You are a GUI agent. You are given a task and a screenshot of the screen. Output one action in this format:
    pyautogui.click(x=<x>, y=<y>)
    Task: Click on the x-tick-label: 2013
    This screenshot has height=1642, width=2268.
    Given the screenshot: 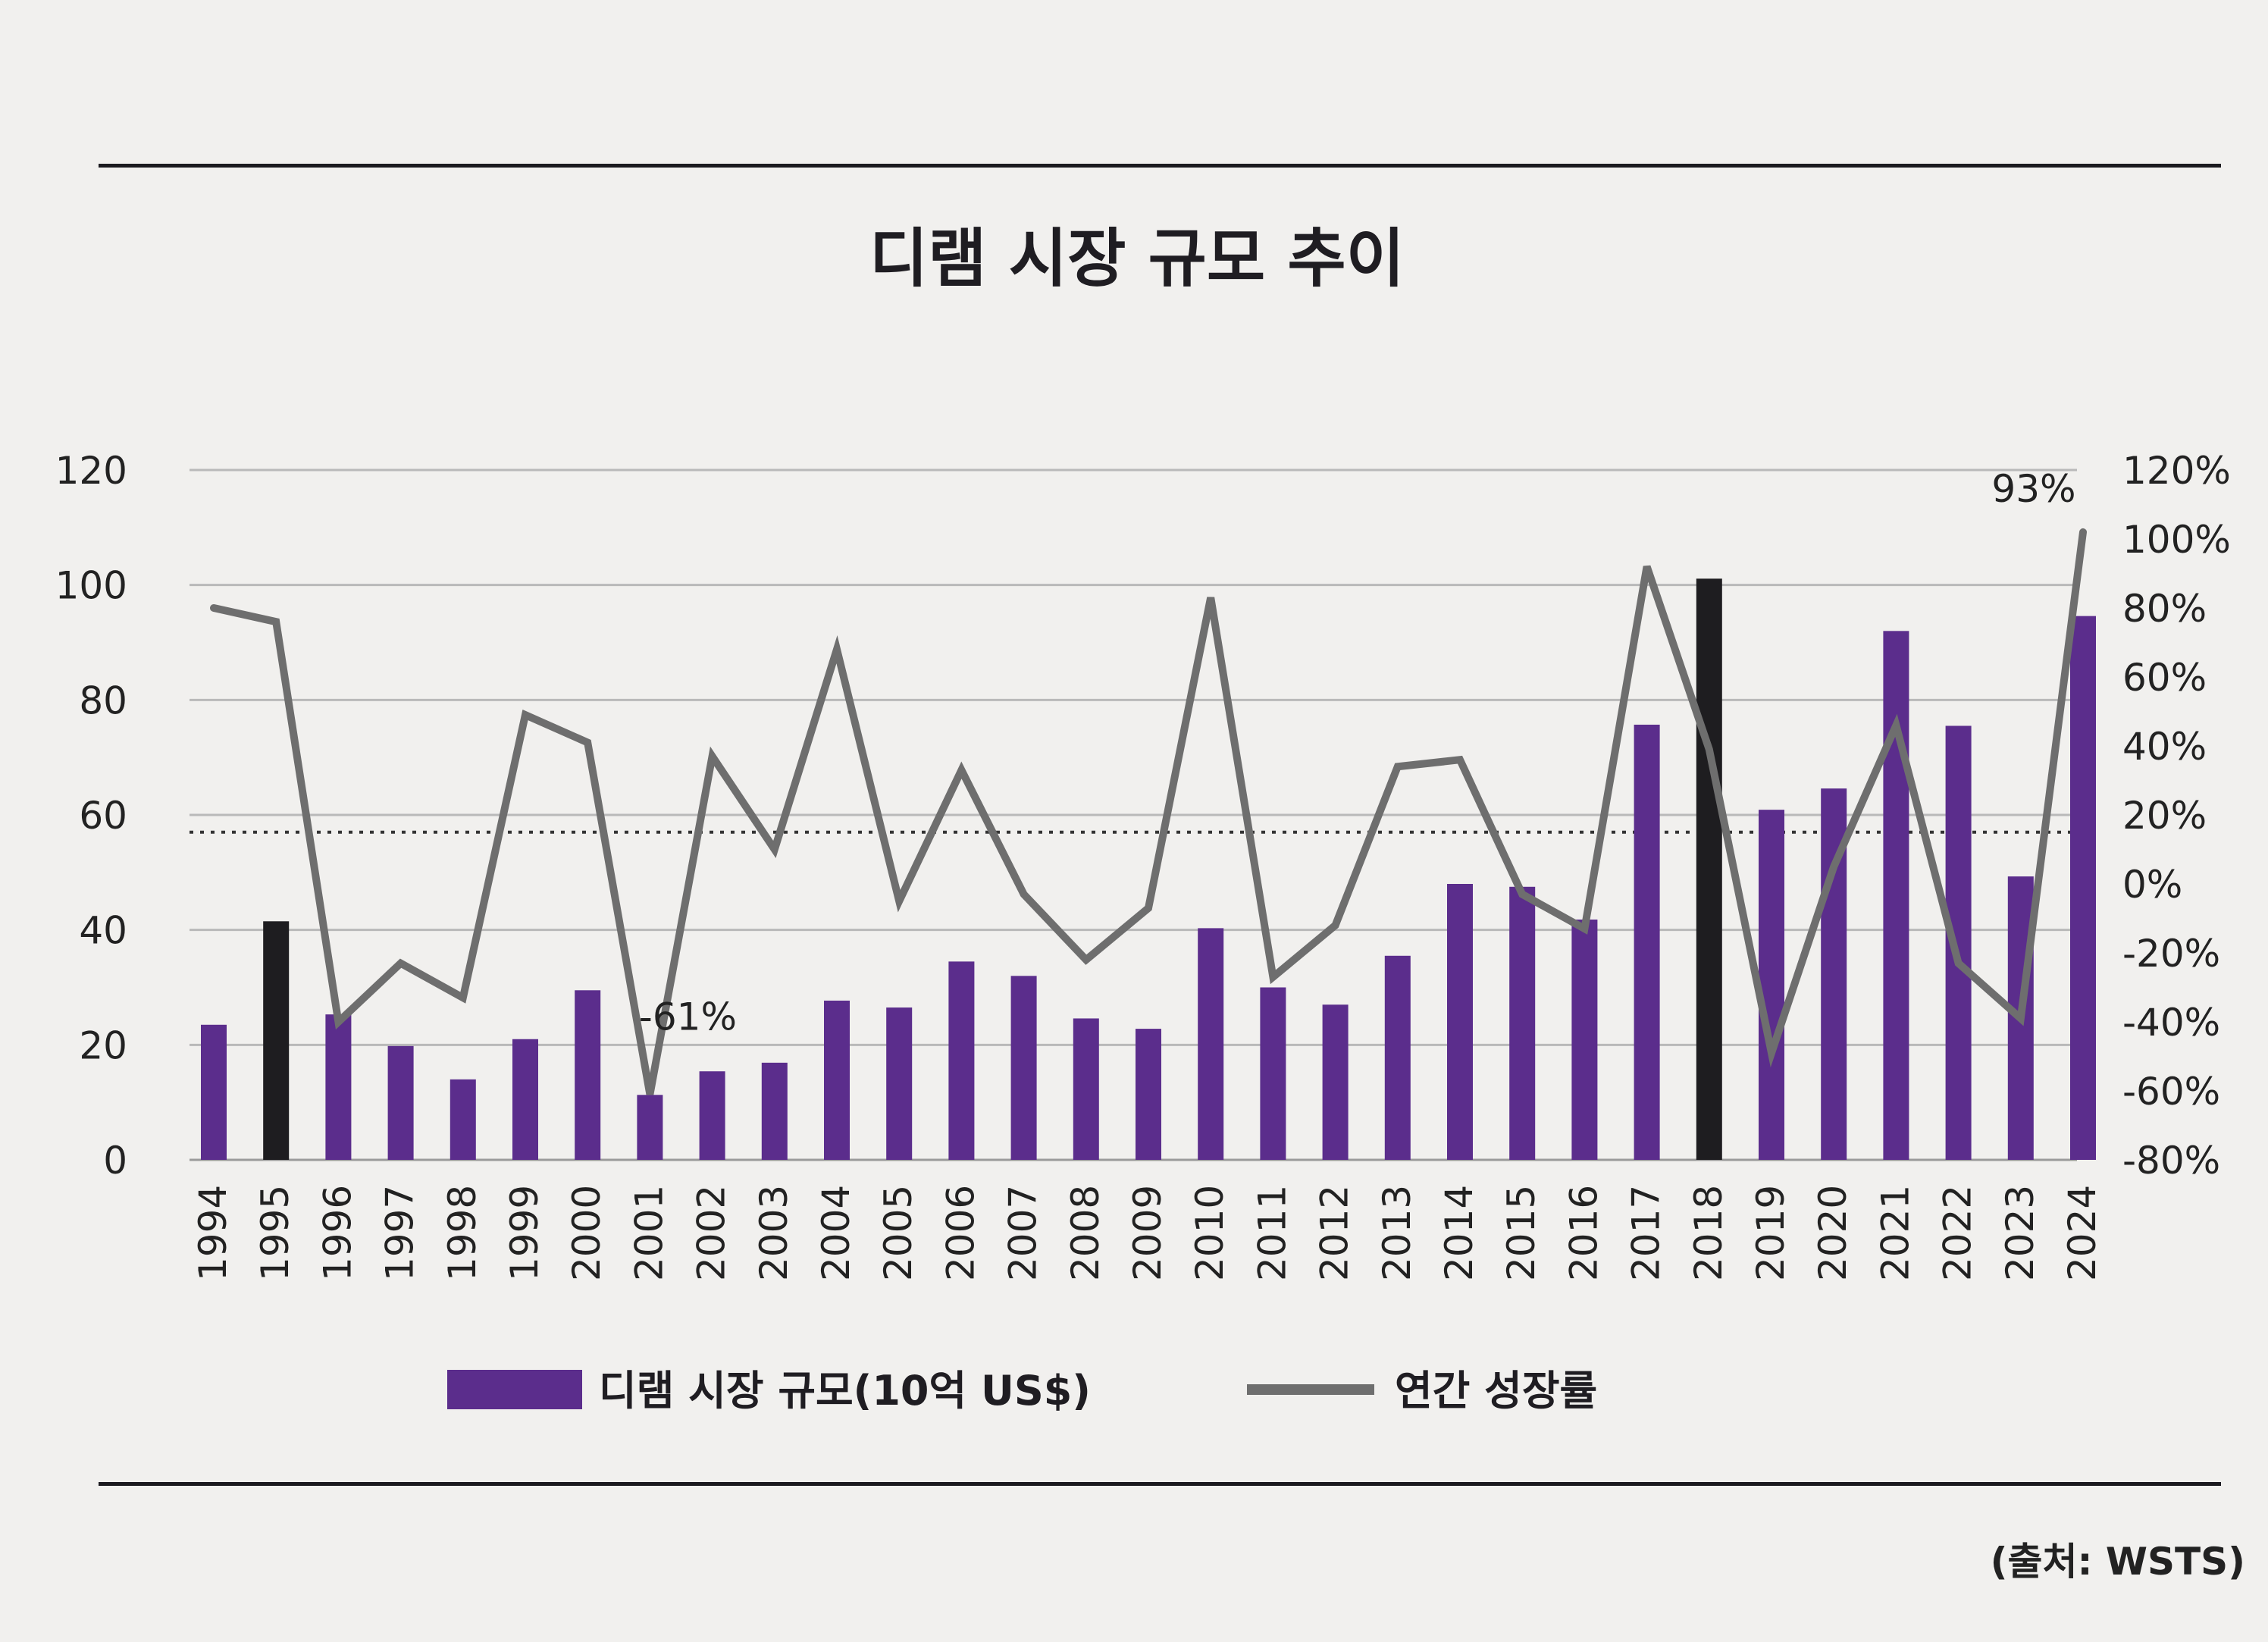 What is the action you would take?
    pyautogui.click(x=1397, y=1233)
    